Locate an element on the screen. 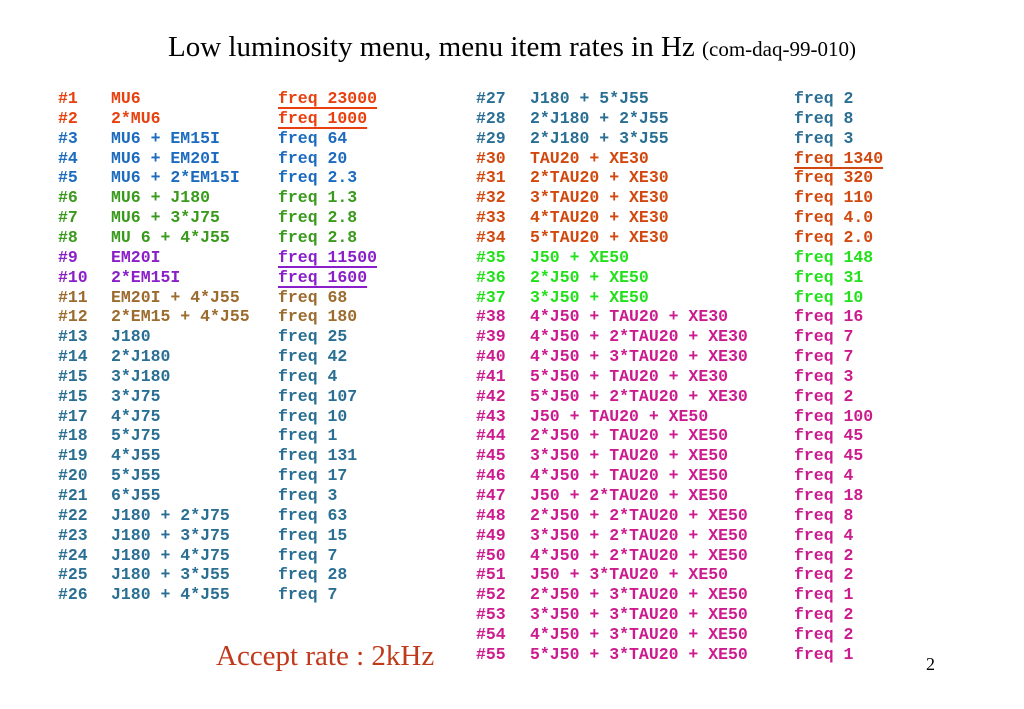  menu-item-number: #11 is located at coordinates (73, 297).